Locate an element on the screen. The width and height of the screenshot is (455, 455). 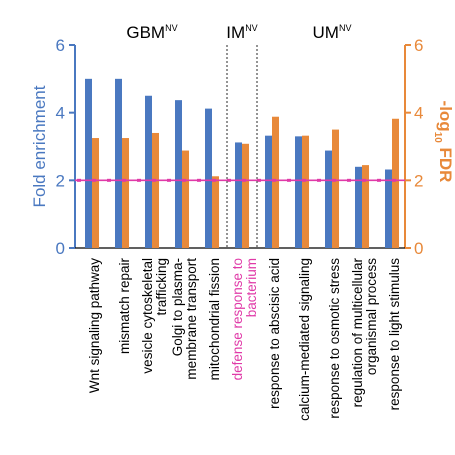
category-label: mitochondrial fission is located at coordinates (214, 319).